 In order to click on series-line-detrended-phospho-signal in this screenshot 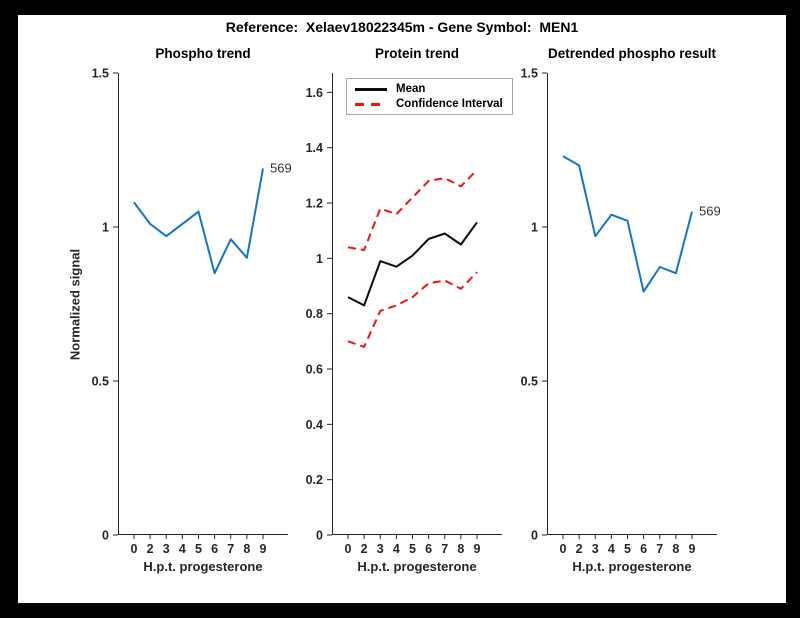, I will do `click(627, 224)`.